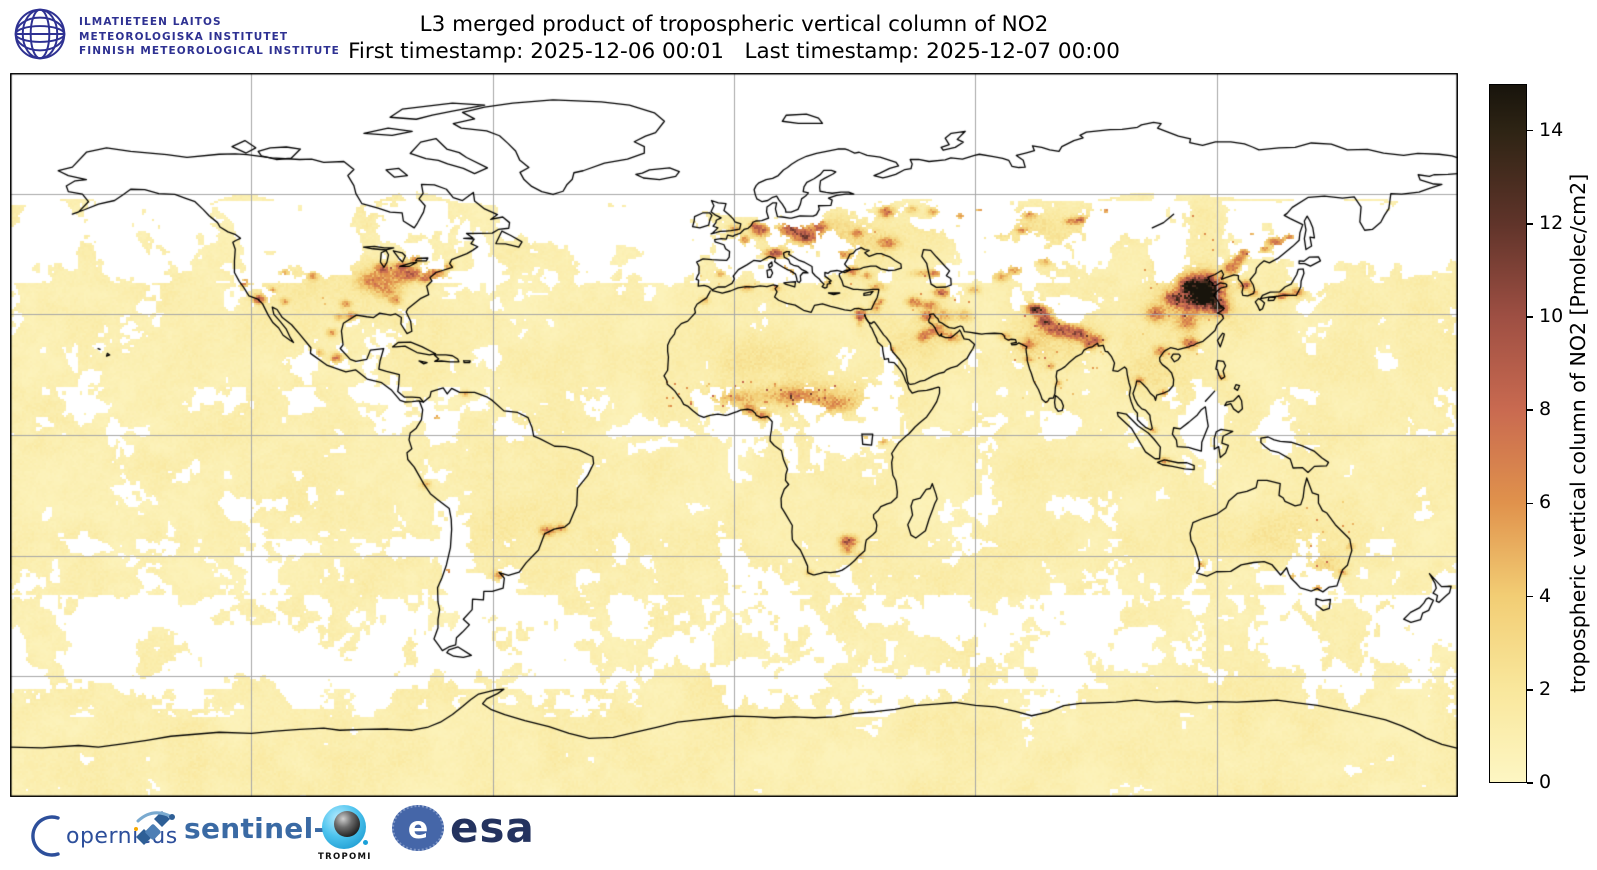  I want to click on colorbar-tick-label: 2, so click(1545, 688).